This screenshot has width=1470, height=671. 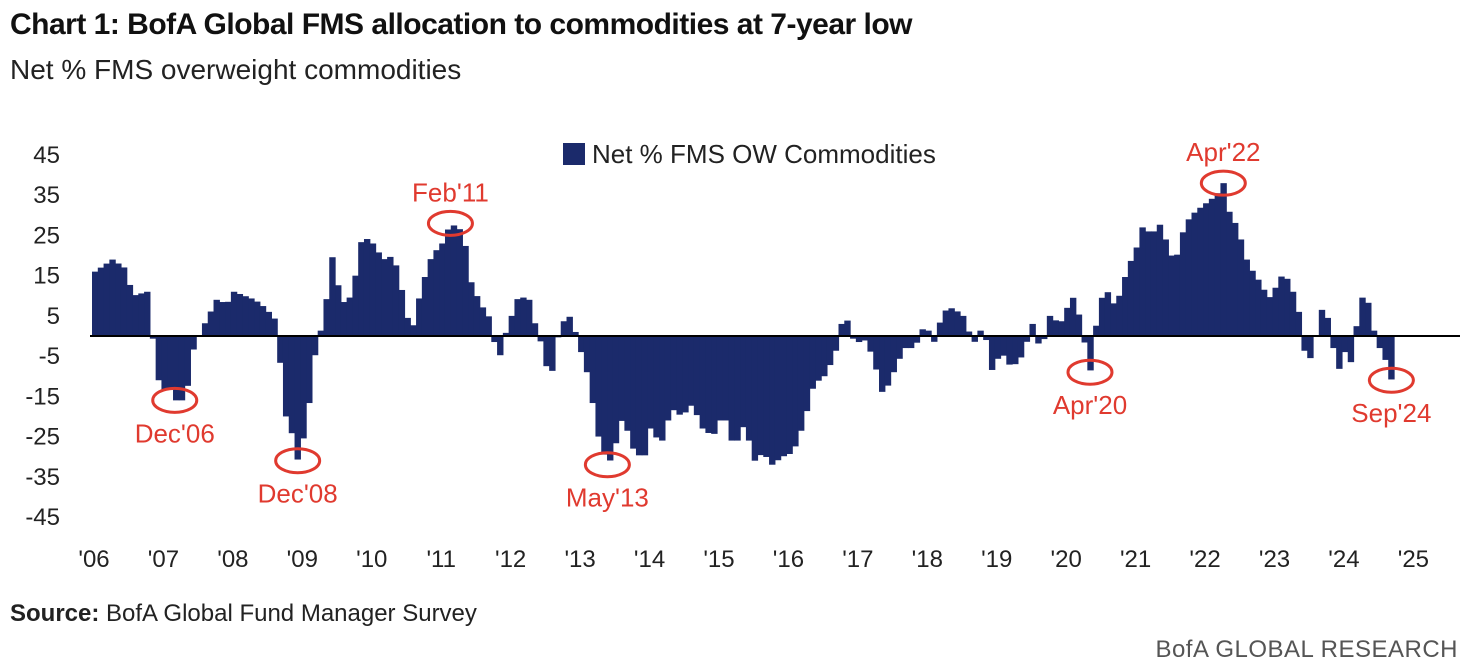 What do you see at coordinates (42, 517) in the screenshot?
I see `y-tick-label: -45` at bounding box center [42, 517].